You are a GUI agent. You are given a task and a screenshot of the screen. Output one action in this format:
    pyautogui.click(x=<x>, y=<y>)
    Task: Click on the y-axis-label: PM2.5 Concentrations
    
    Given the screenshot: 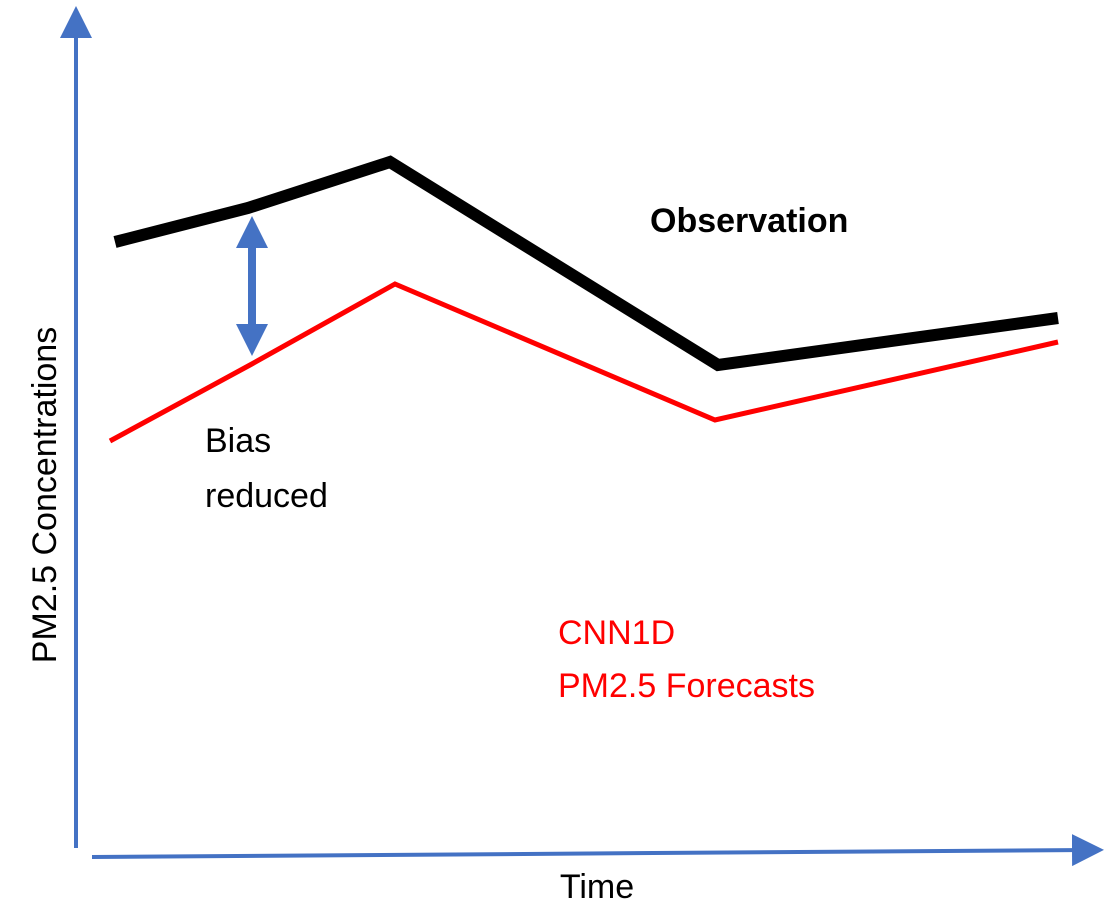 What is the action you would take?
    pyautogui.click(x=45, y=495)
    